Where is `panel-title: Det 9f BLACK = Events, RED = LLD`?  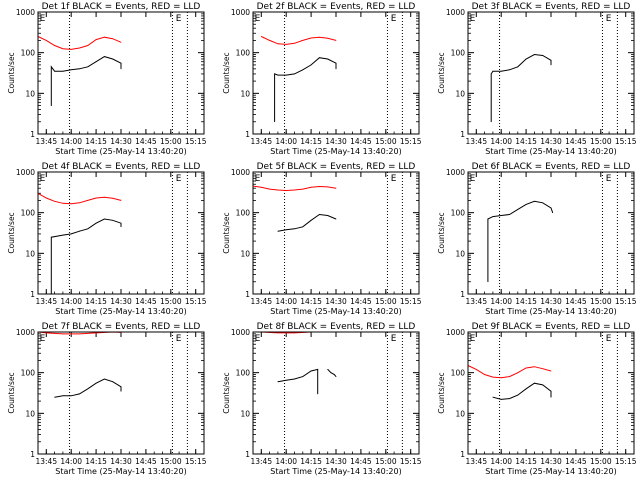 panel-title: Det 9f BLACK = Events, RED = LLD is located at coordinates (551, 327).